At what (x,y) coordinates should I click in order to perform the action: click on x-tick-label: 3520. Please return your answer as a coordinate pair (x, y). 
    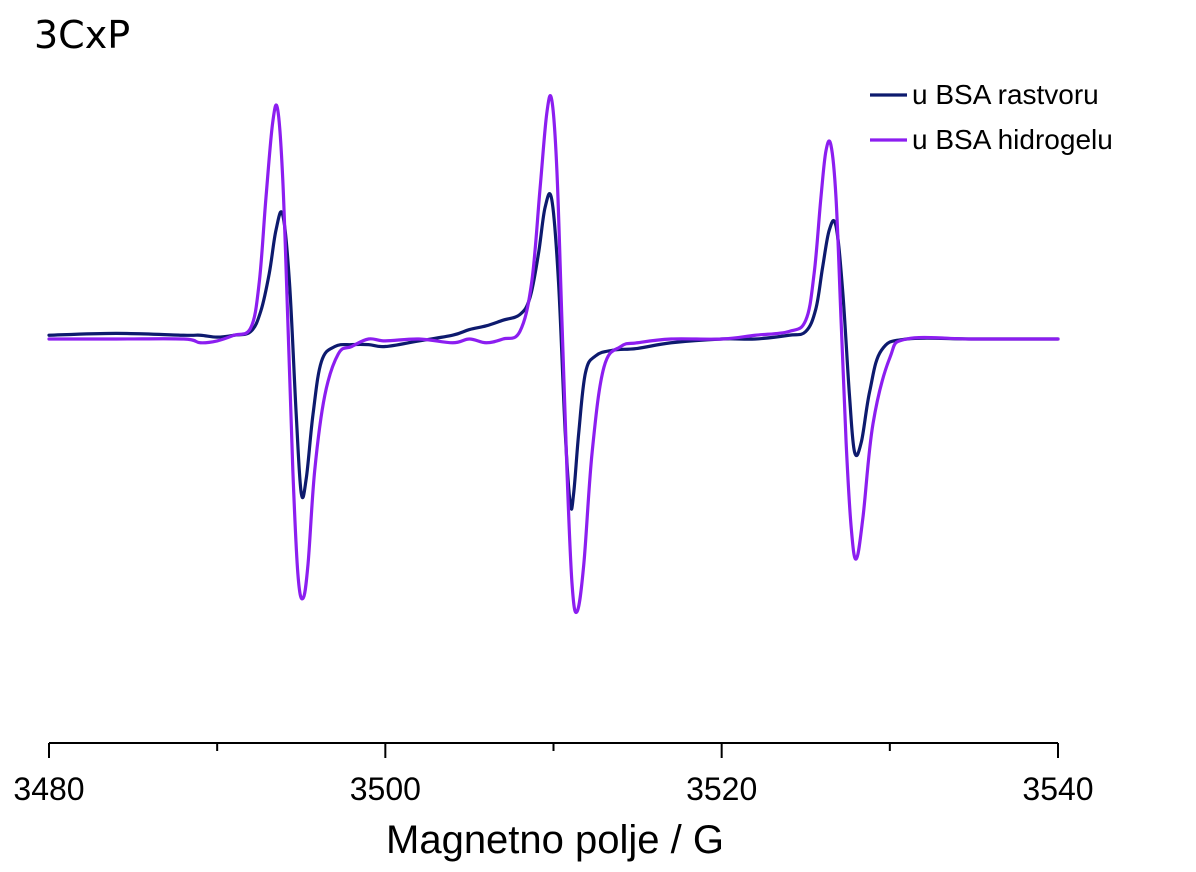
    Looking at the image, I should click on (721, 789).